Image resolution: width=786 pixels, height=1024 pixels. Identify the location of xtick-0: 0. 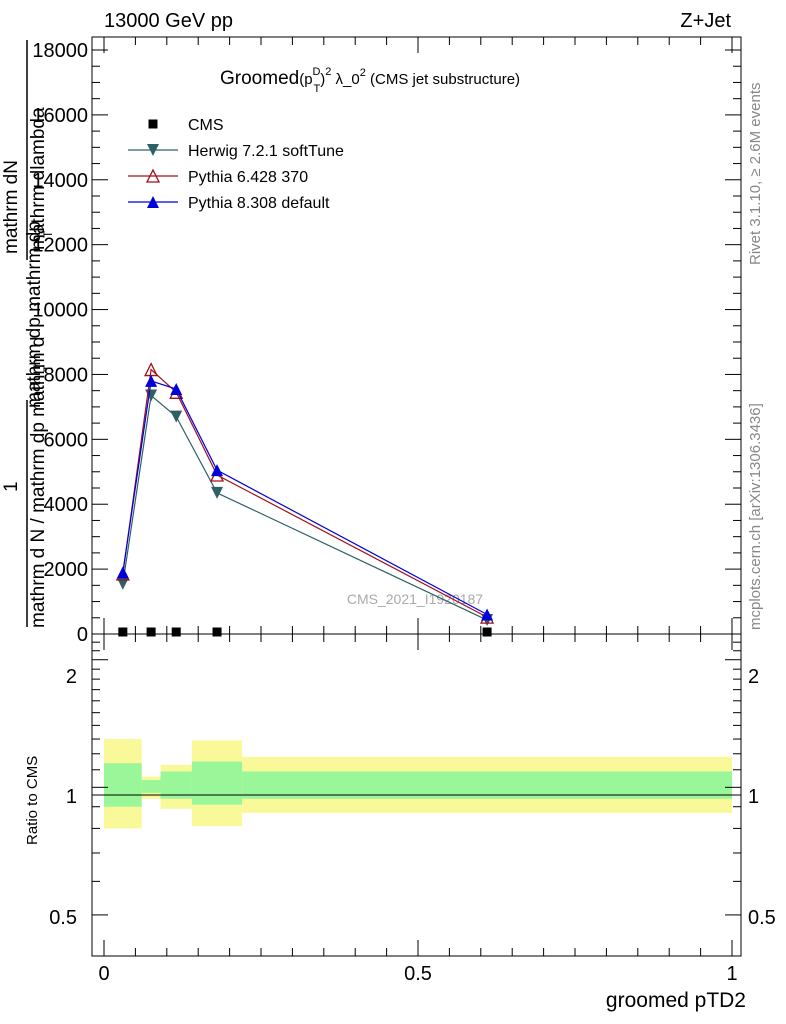
(103, 974).